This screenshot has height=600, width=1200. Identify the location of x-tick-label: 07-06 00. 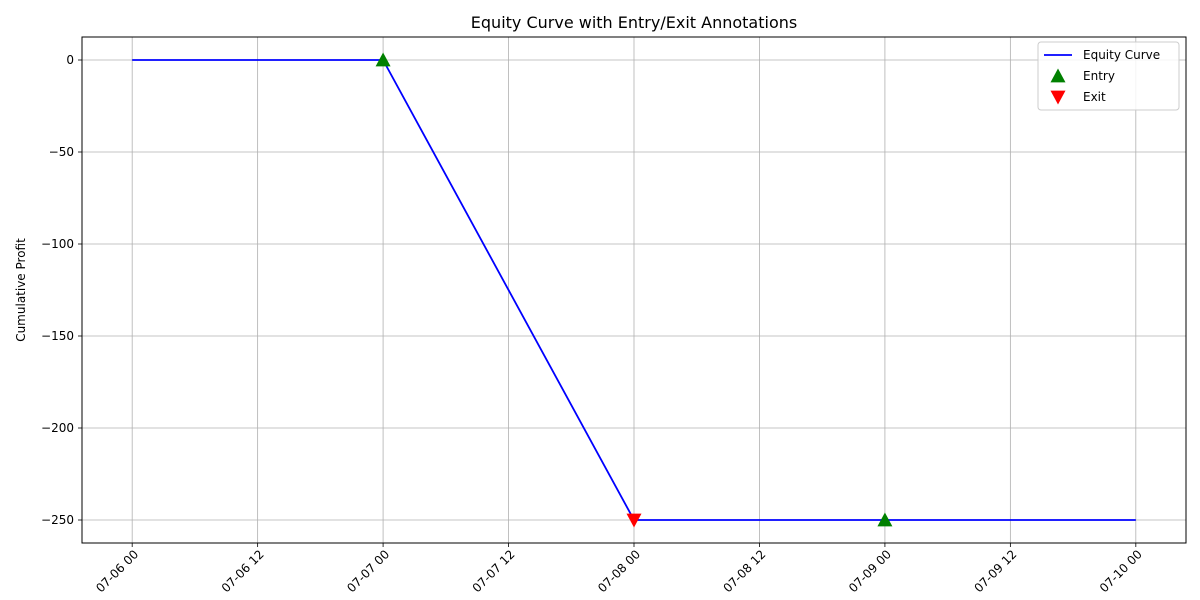
(117, 571).